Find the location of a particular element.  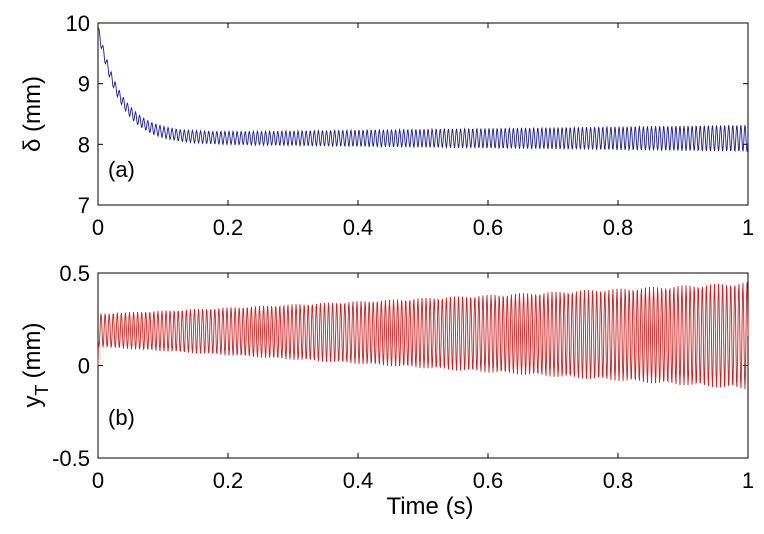

y-tick-label: 7 is located at coordinates (84, 205).